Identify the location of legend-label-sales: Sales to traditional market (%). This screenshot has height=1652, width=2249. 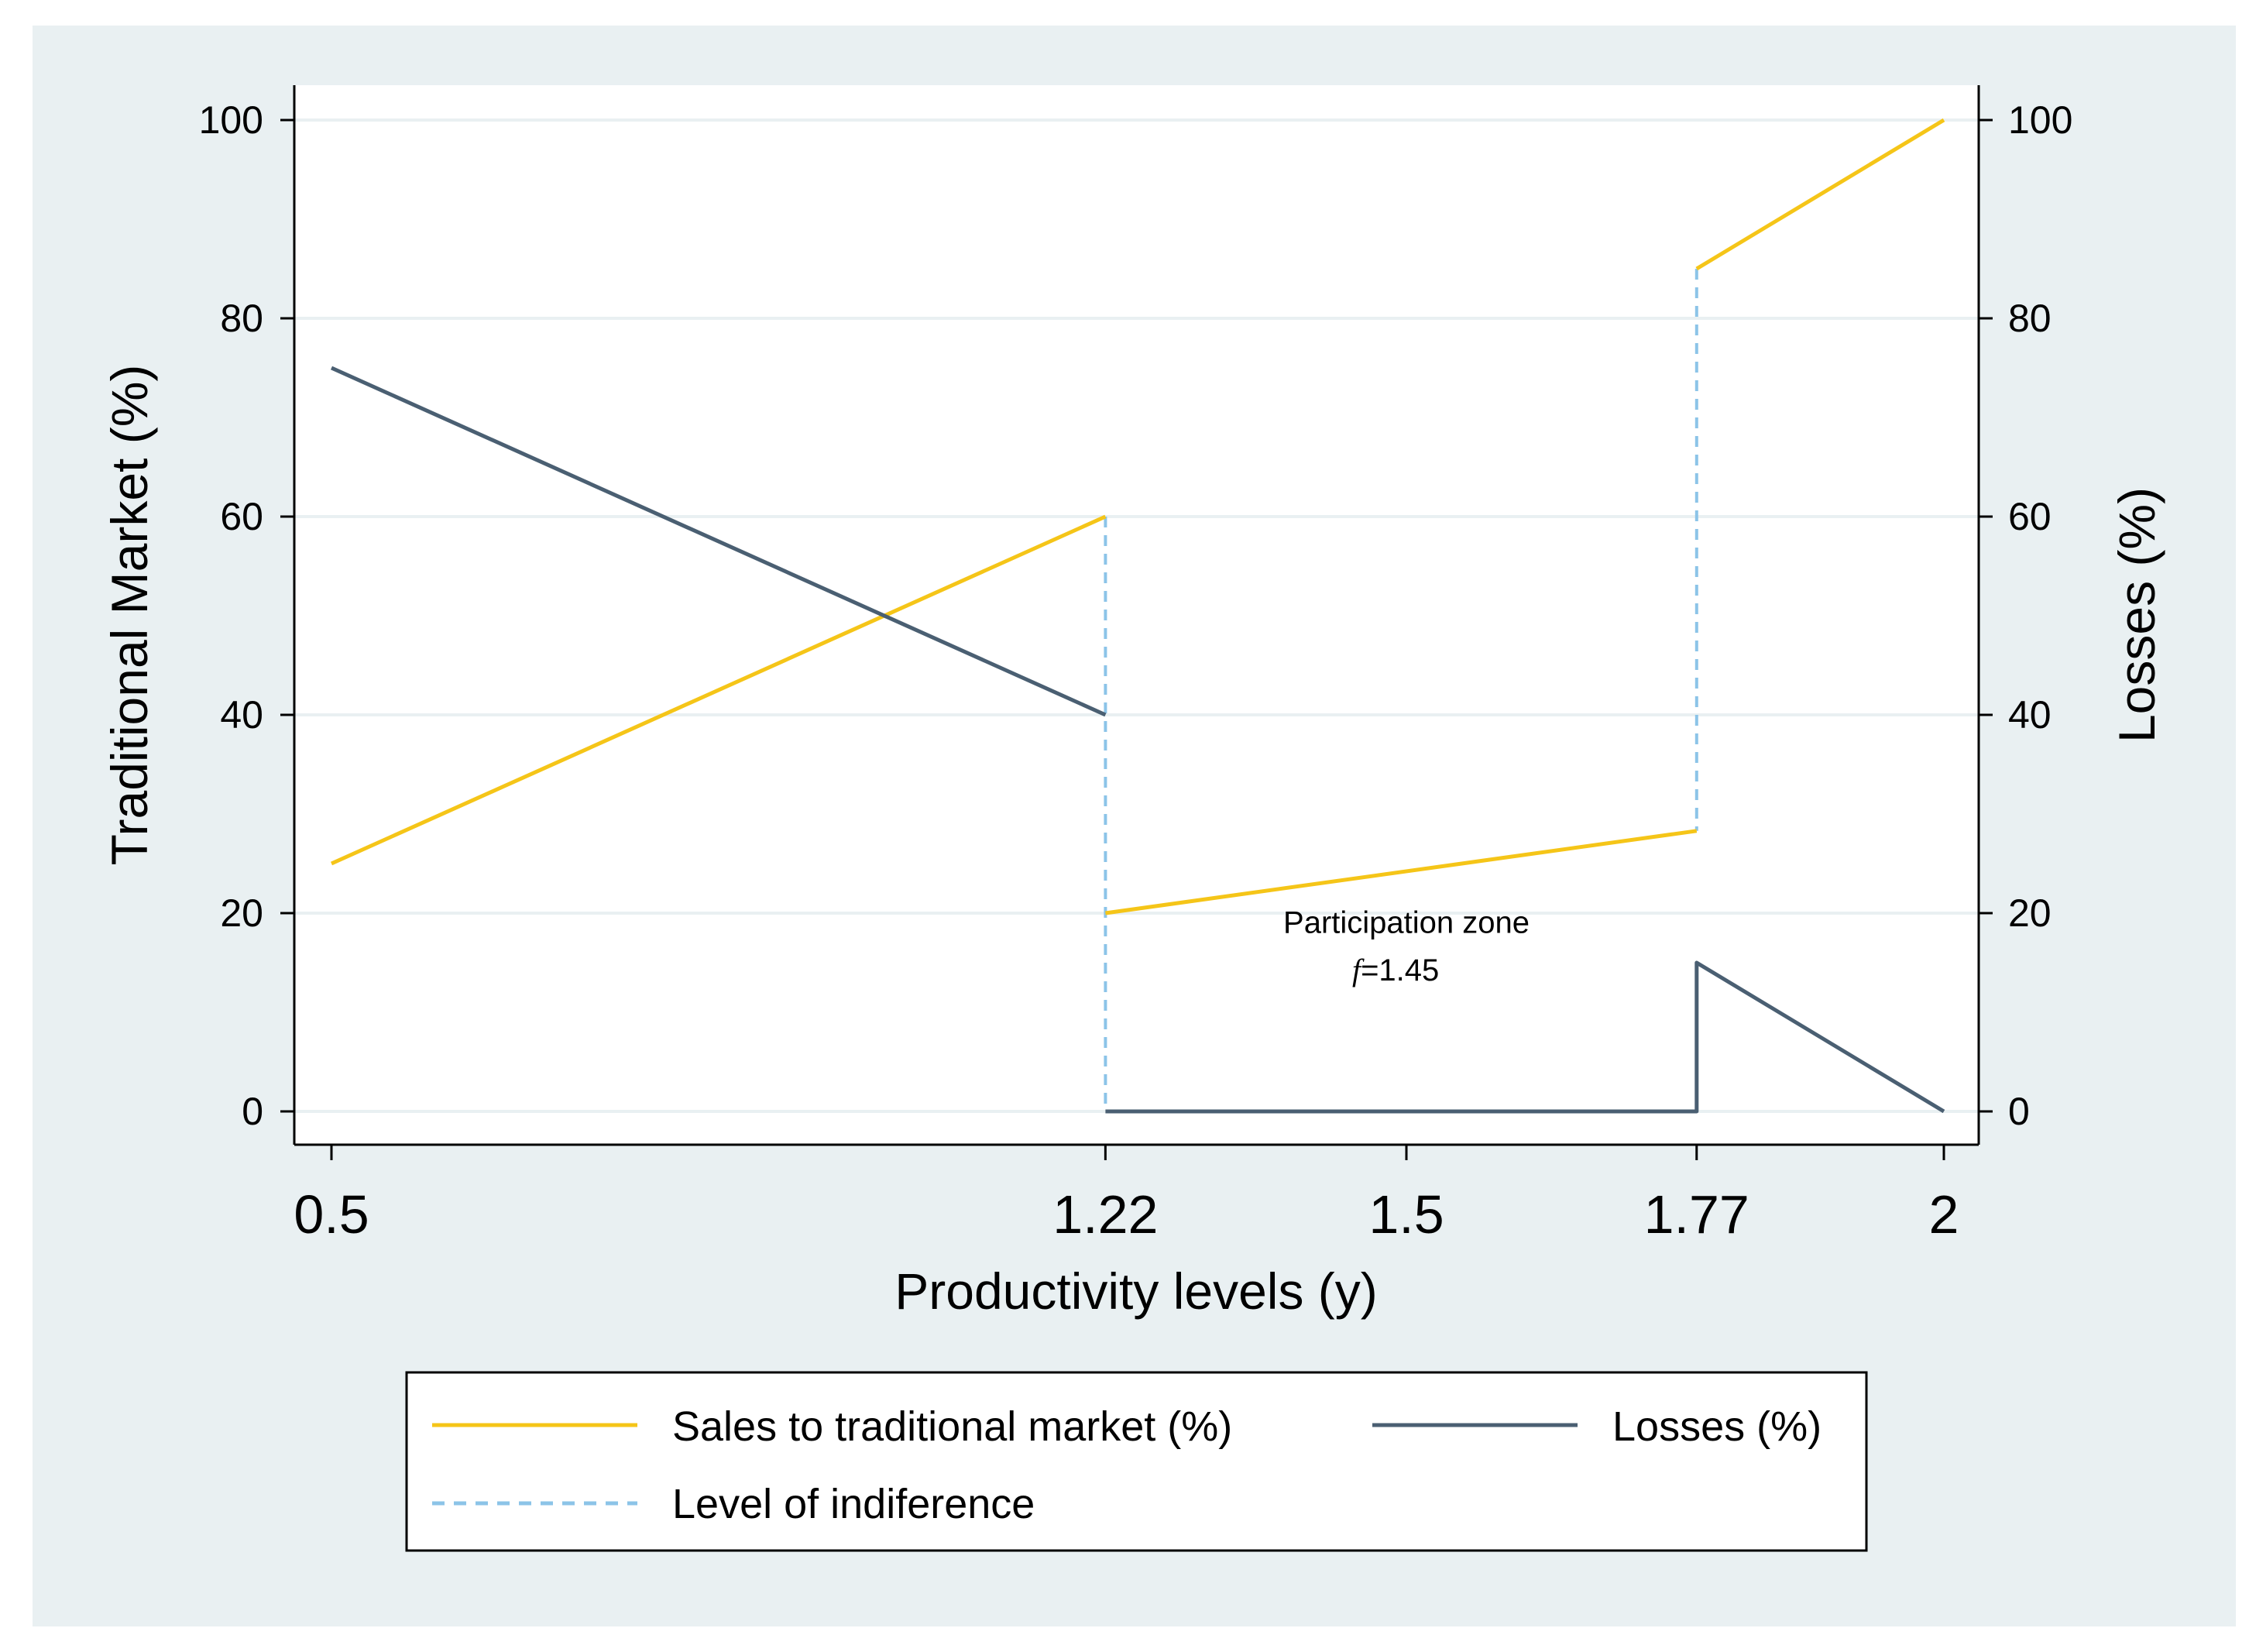
(952, 1426).